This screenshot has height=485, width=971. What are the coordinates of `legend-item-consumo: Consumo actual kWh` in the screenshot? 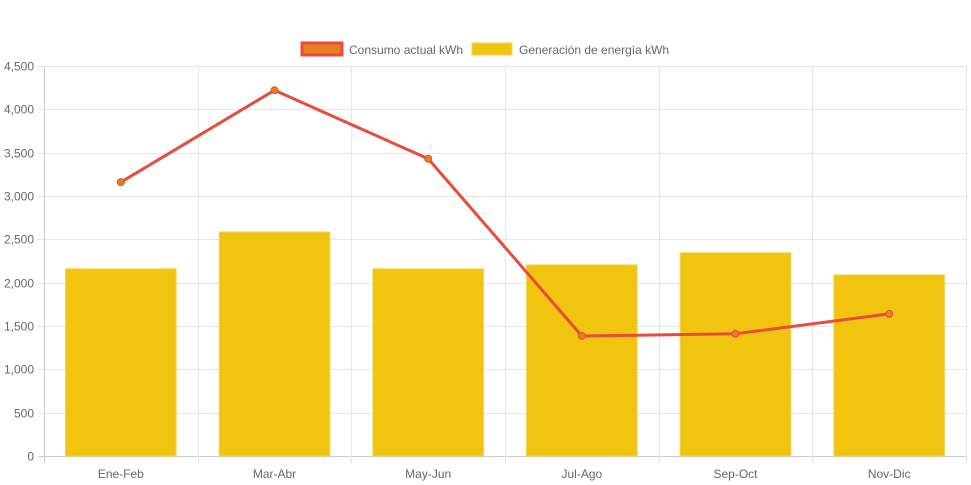 It's located at (381, 49).